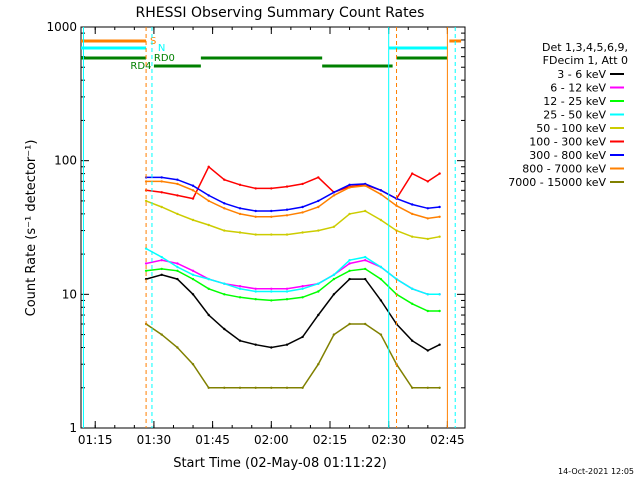 The height and width of the screenshot is (484, 640). What do you see at coordinates (65, 161) in the screenshot?
I see `y-tick-label: 100` at bounding box center [65, 161].